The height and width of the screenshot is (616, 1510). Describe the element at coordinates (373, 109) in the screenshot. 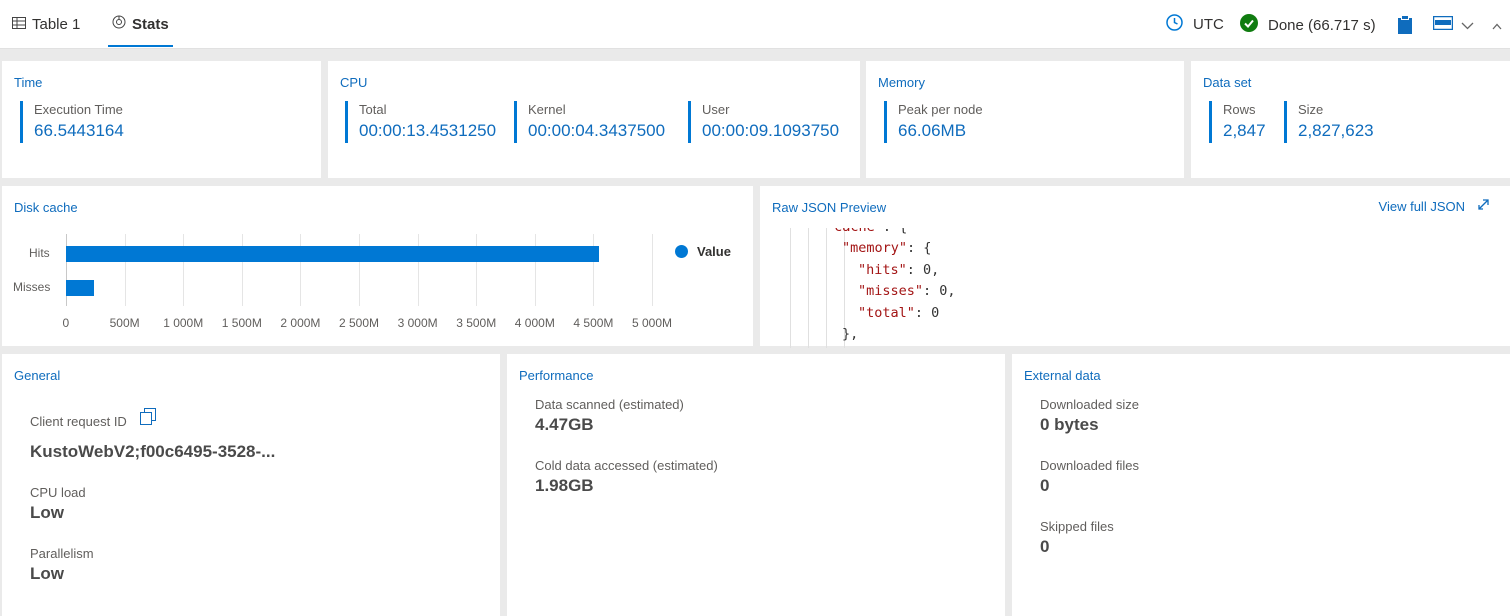

I see `metric-label: Total` at that location.